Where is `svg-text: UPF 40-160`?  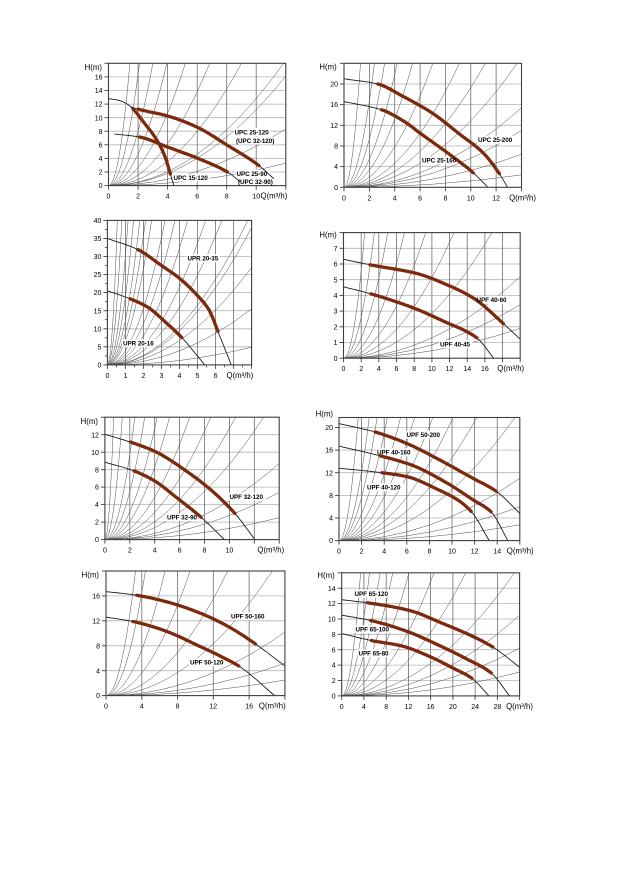 svg-text: UPF 40-160 is located at coordinates (394, 453).